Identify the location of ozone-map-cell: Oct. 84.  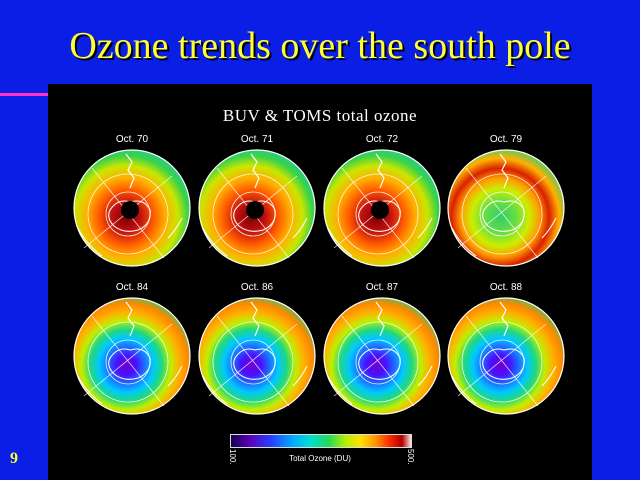
(132, 357).